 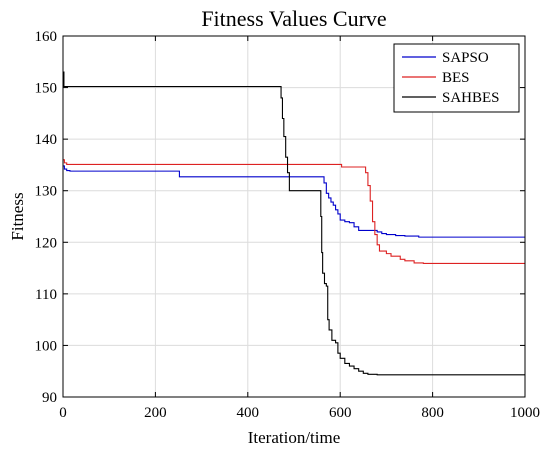 I want to click on y-tick-label: 110, so click(x=46, y=295).